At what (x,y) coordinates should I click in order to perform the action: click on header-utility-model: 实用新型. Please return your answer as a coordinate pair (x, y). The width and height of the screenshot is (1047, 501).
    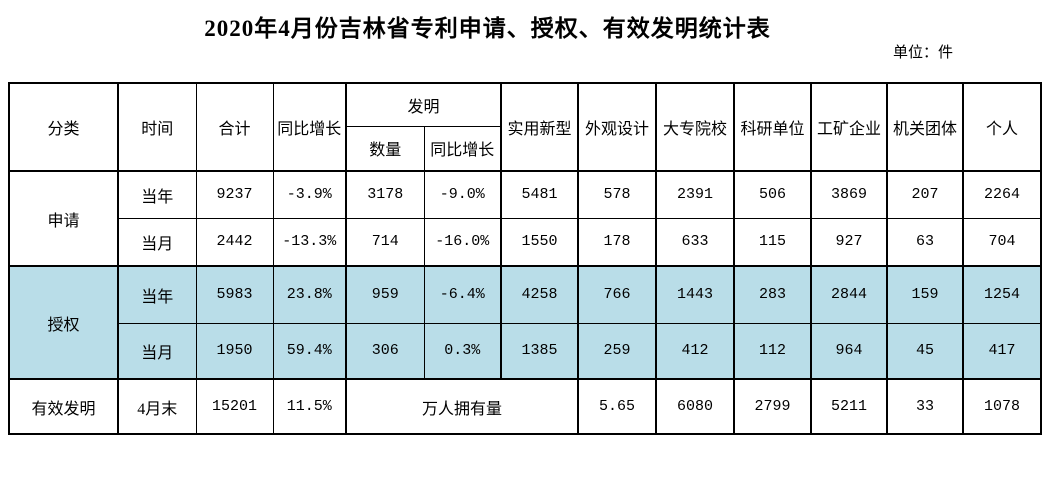
    Looking at the image, I should click on (540, 127).